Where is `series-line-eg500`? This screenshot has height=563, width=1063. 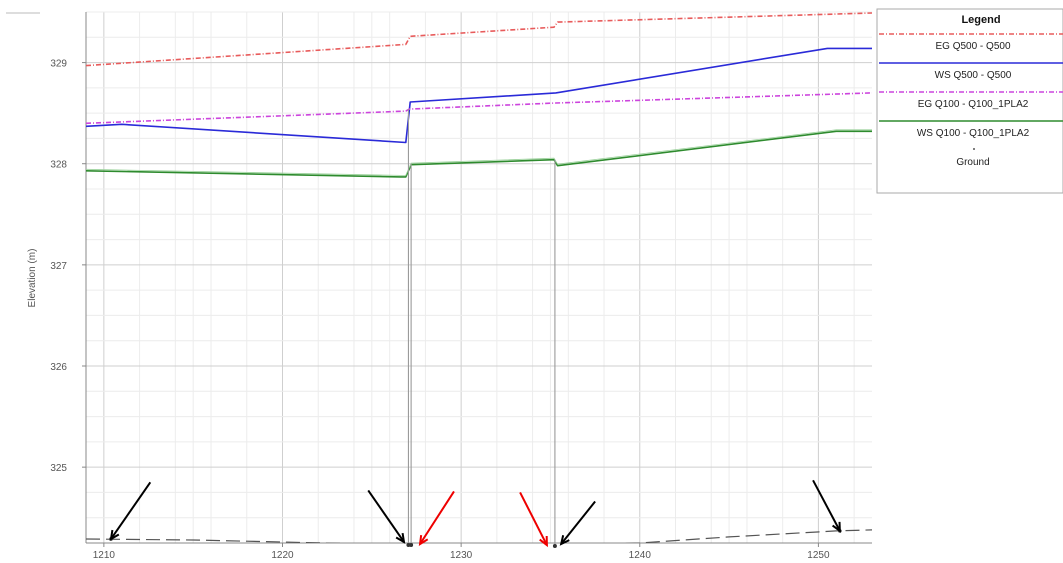 series-line-eg500 is located at coordinates (479, 39).